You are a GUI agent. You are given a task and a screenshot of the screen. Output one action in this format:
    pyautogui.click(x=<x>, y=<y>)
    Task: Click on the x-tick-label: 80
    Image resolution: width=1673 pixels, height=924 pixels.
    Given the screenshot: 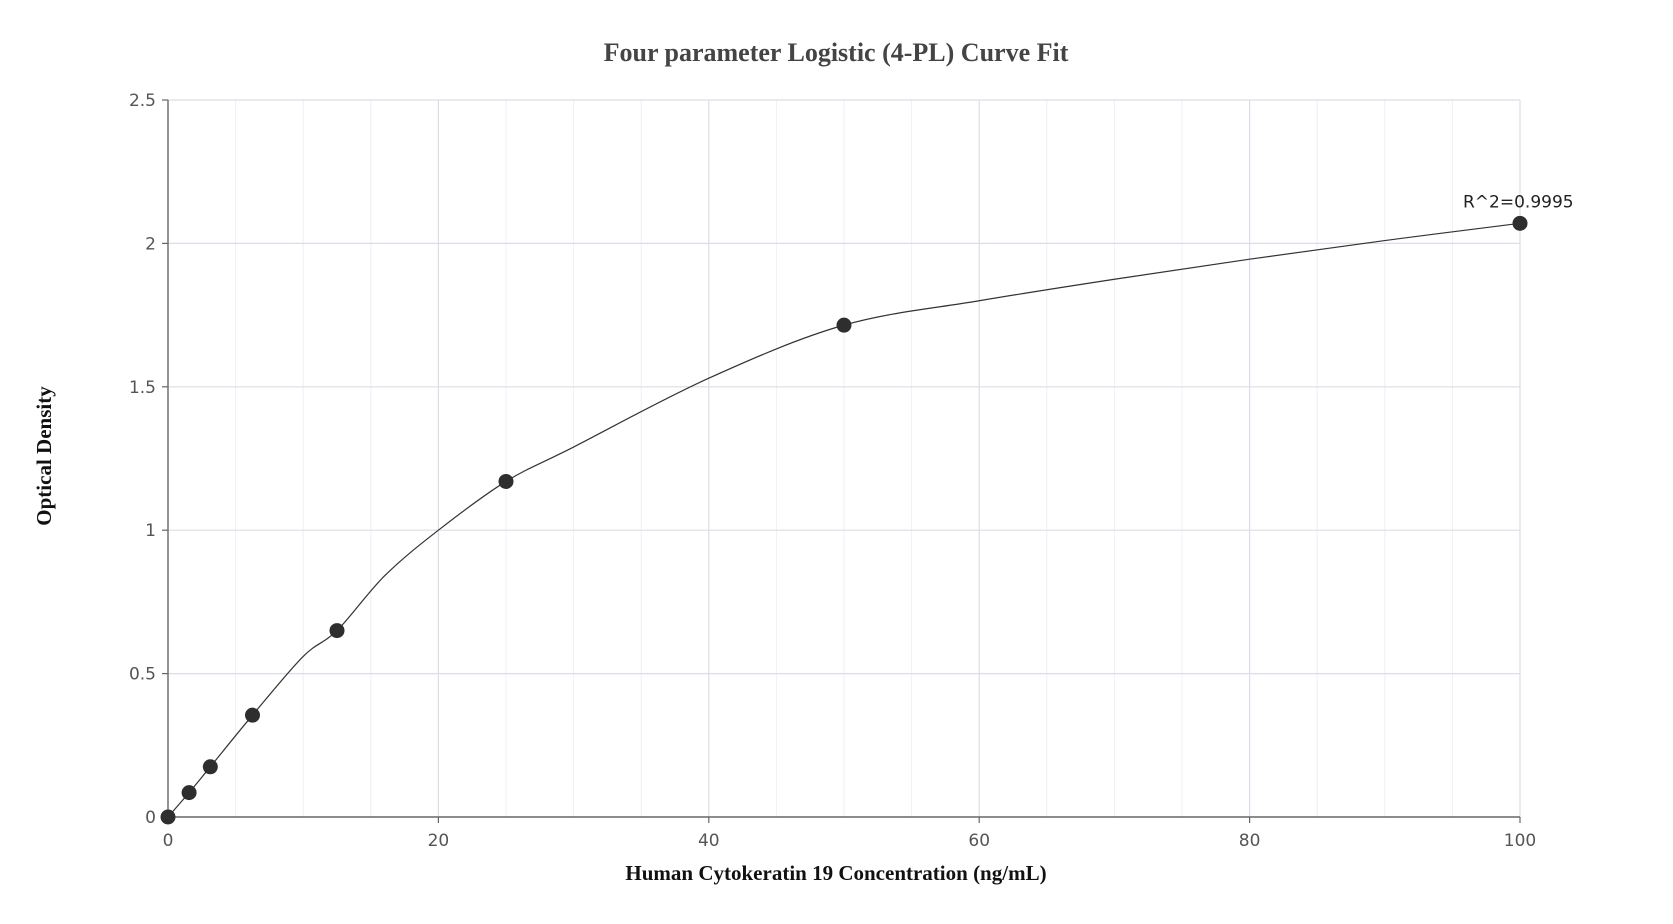 What is the action you would take?
    pyautogui.click(x=1250, y=841)
    